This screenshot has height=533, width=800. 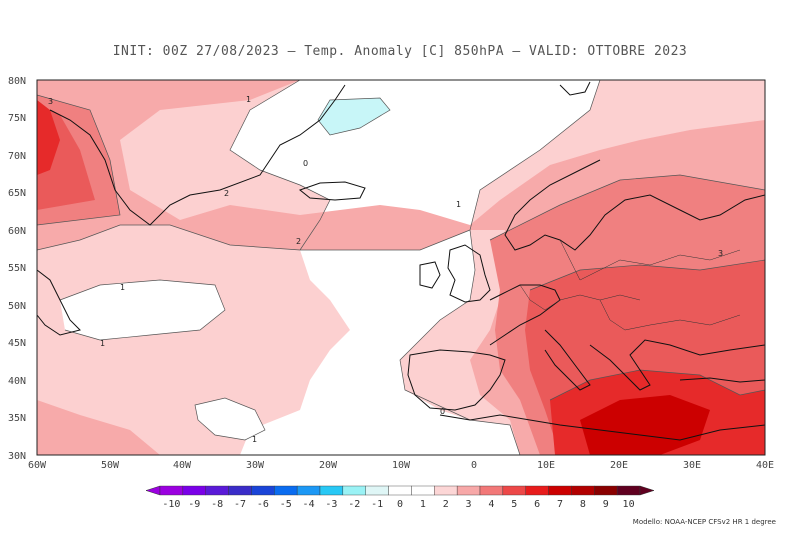 What do you see at coordinates (560, 504) in the screenshot?
I see `legend-tick-label: 7` at bounding box center [560, 504].